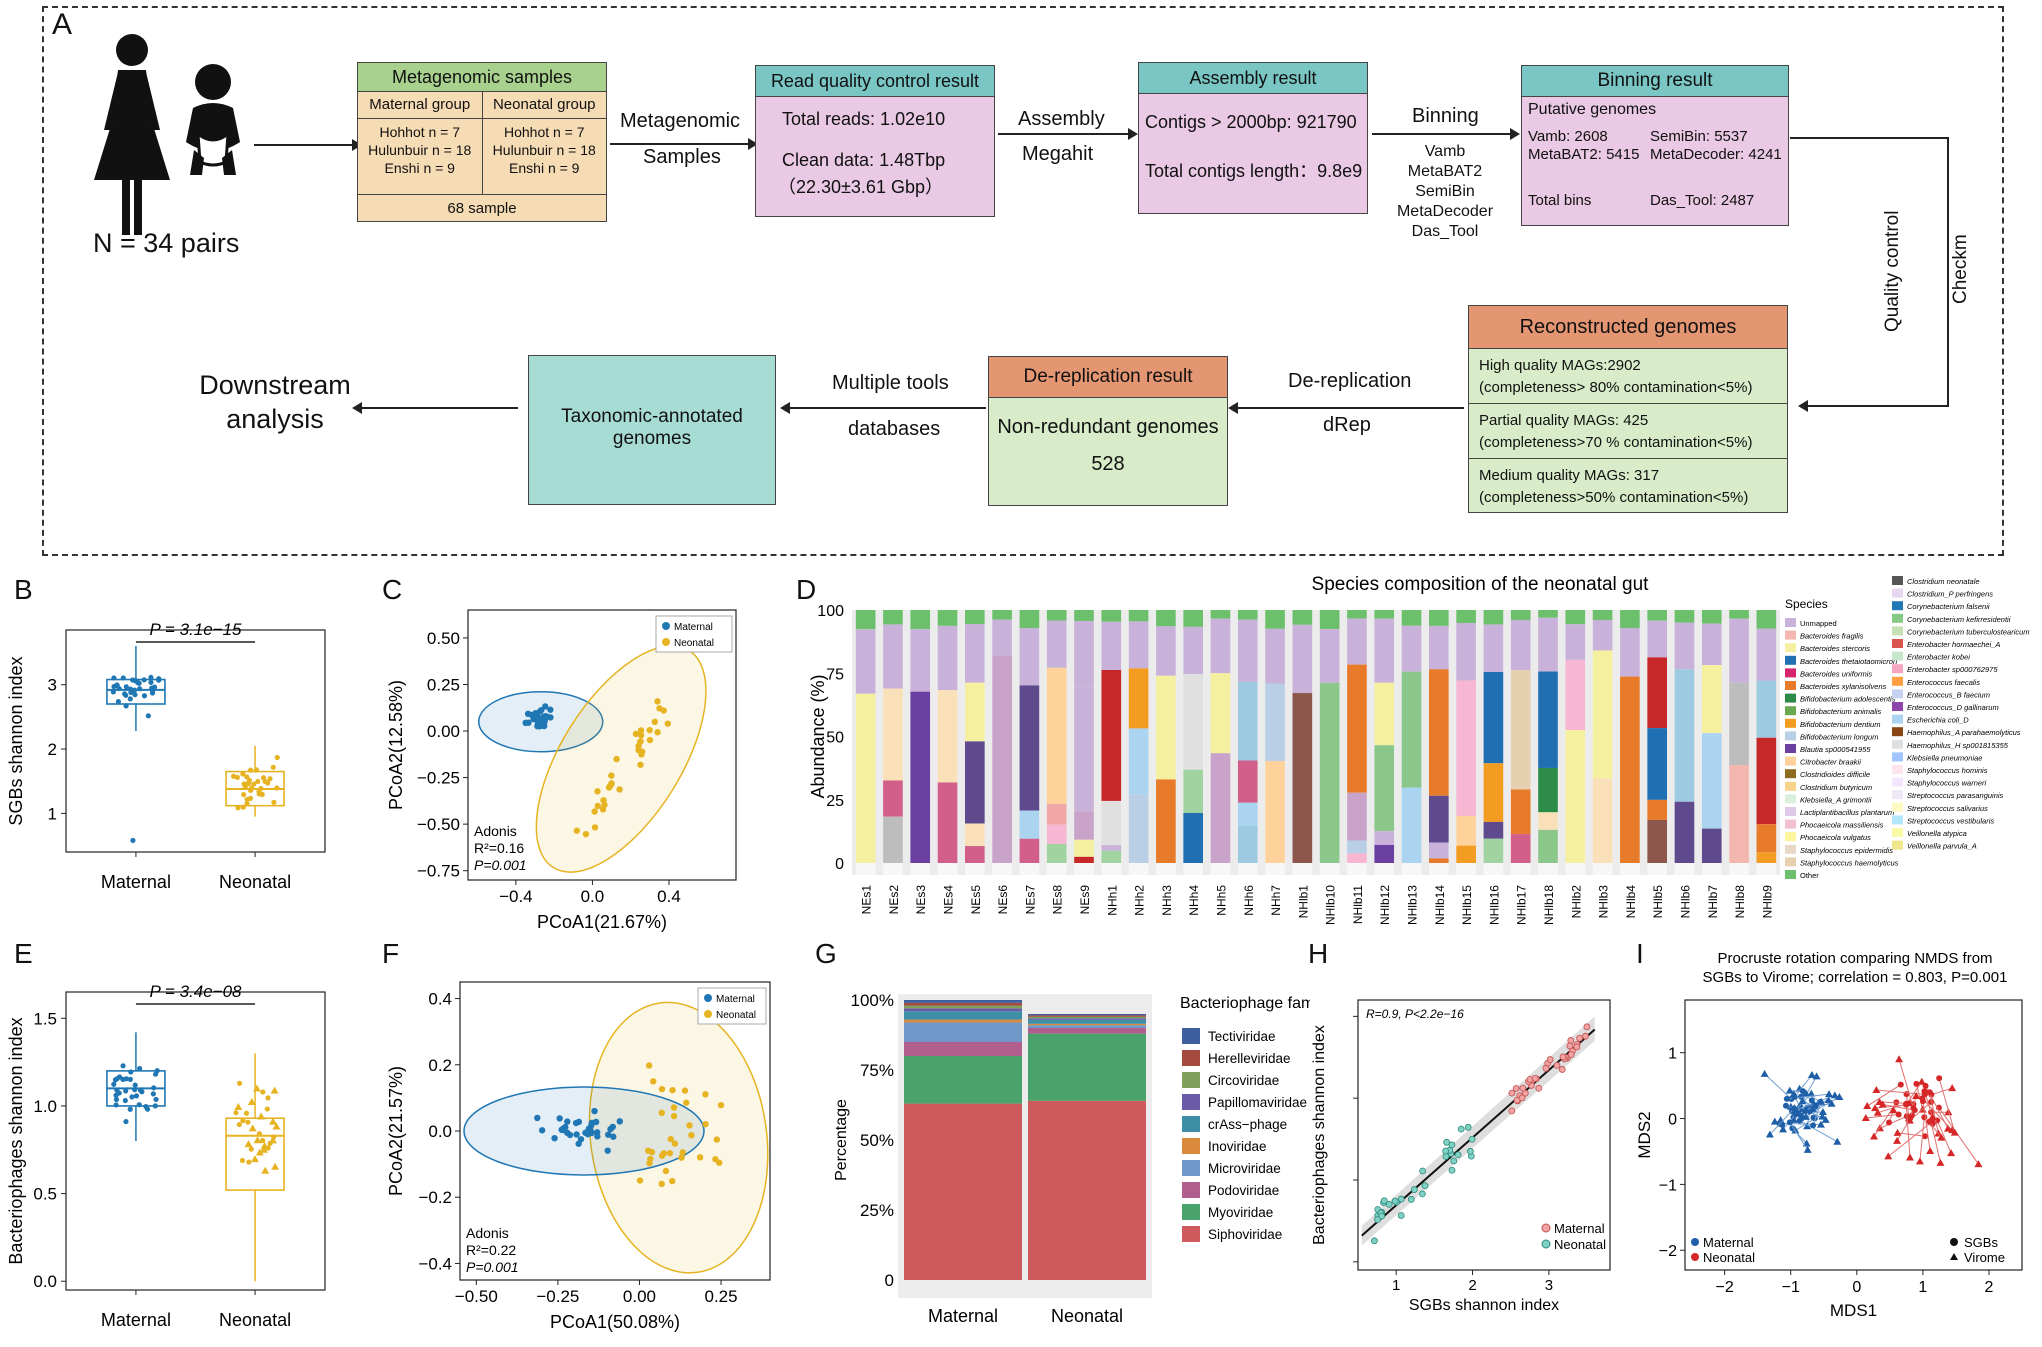  Describe the element at coordinates (1989, 1287) in the screenshot. I see `x-tick-label: 2` at that location.